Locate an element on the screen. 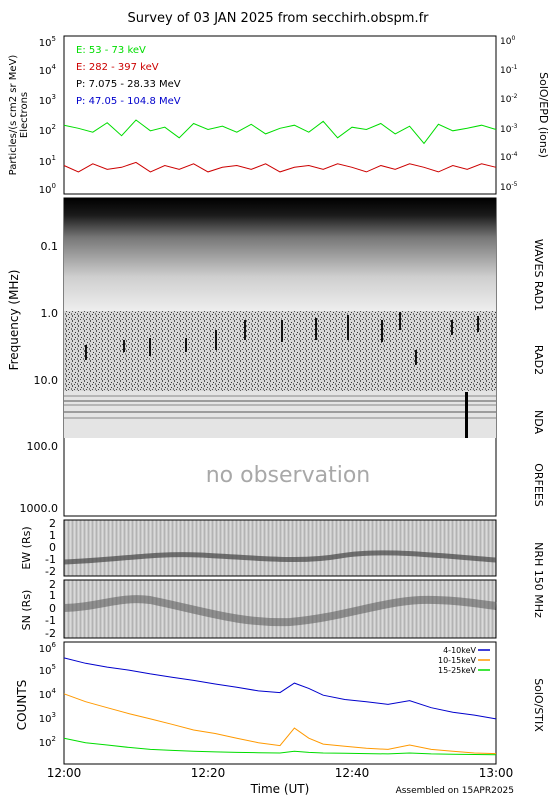  nrh-sn-trace is located at coordinates (280, 611).